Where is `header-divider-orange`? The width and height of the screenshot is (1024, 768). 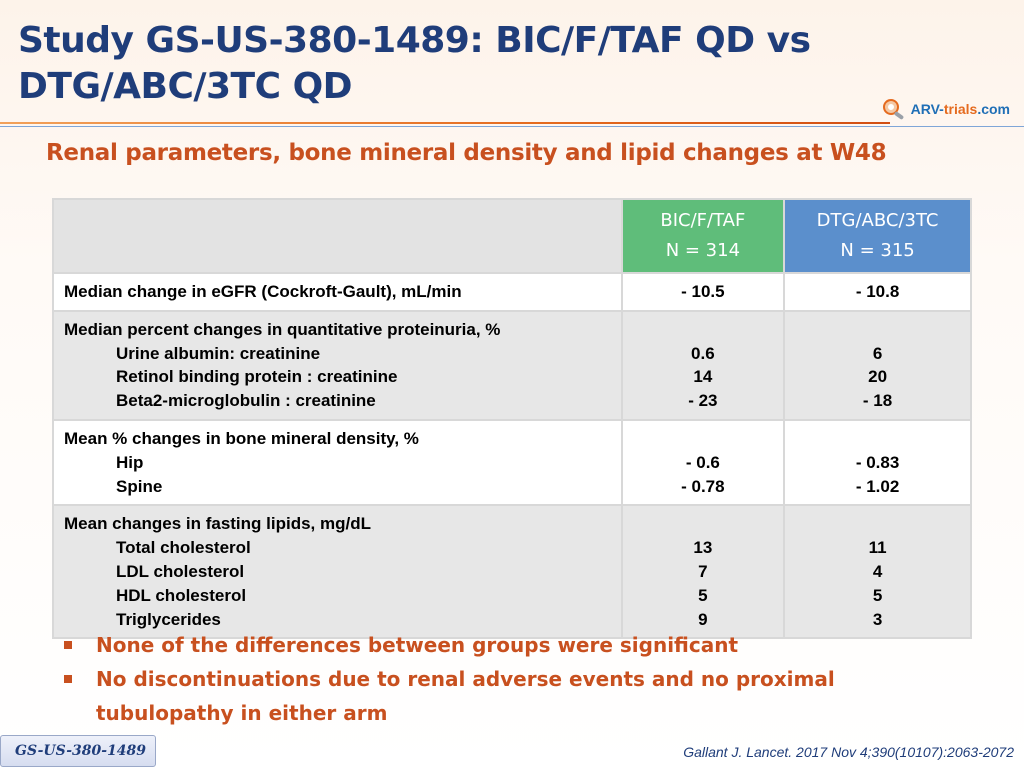
header-divider-orange is located at coordinates (445, 123).